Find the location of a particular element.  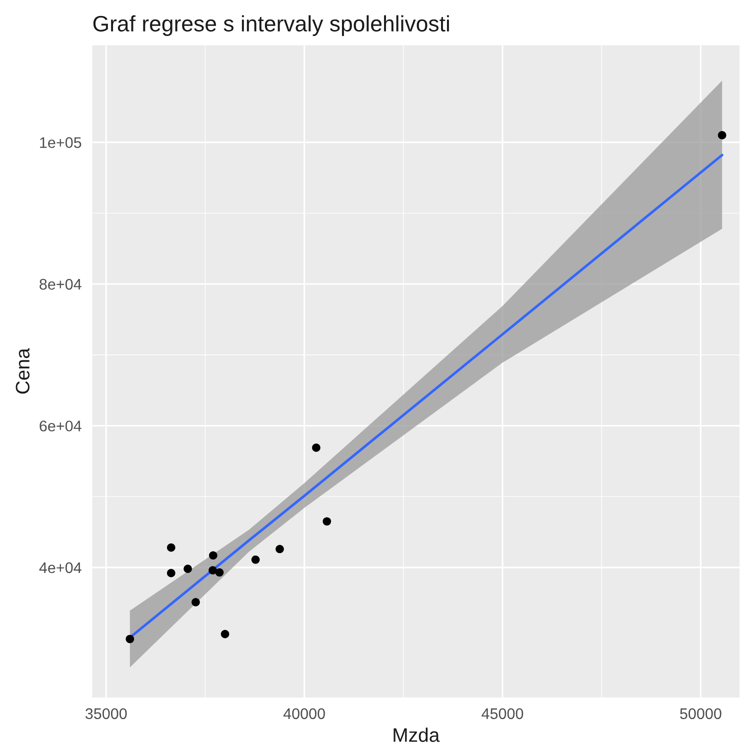

x-tick-label: 40000 is located at coordinates (304, 714).